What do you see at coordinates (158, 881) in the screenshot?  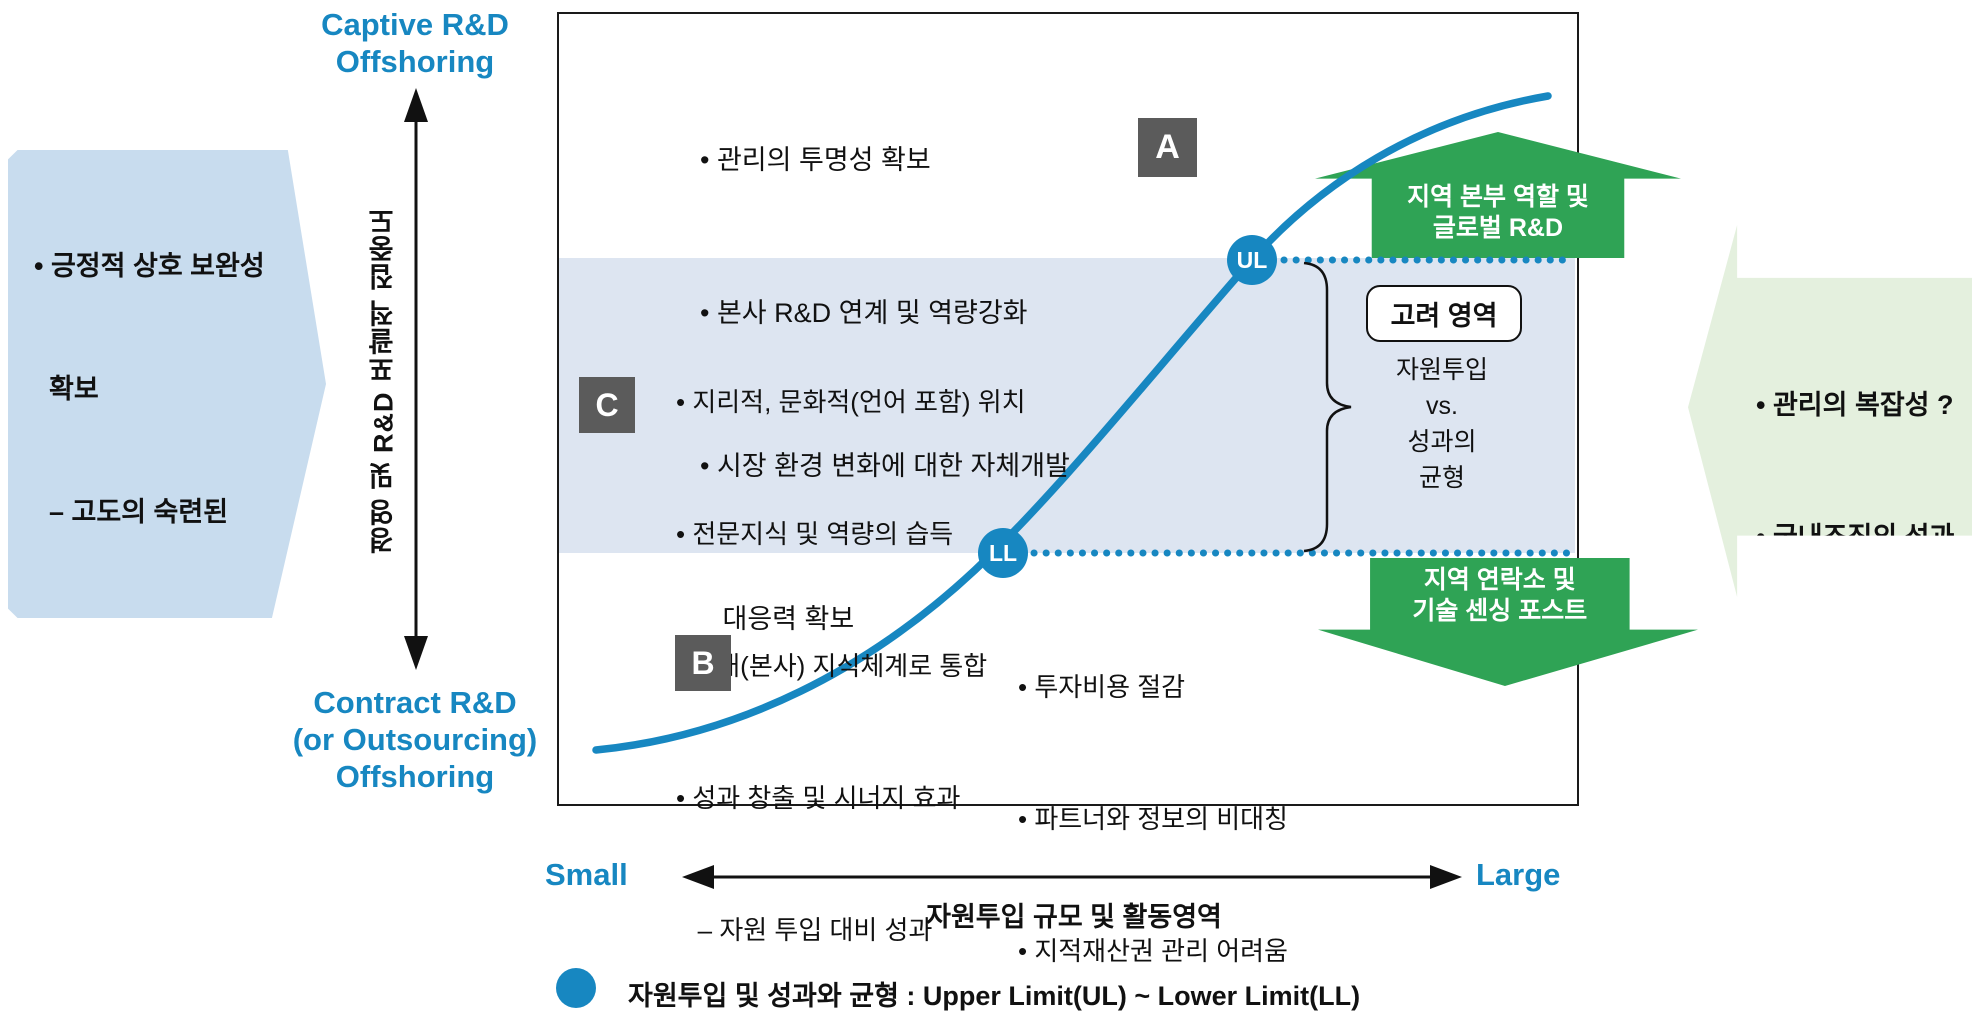 I see `benefit-line: • 해외 시장 · 소비자의` at bounding box center [158, 881].